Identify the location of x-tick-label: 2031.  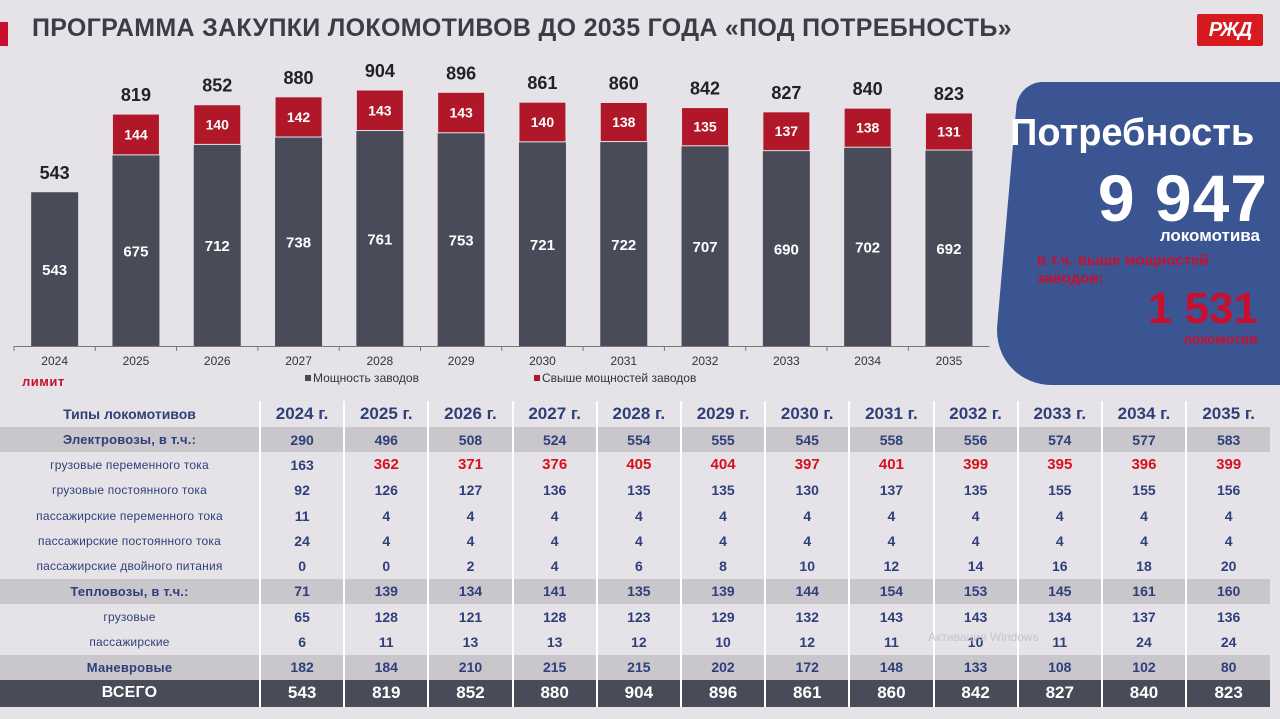
(623, 361).